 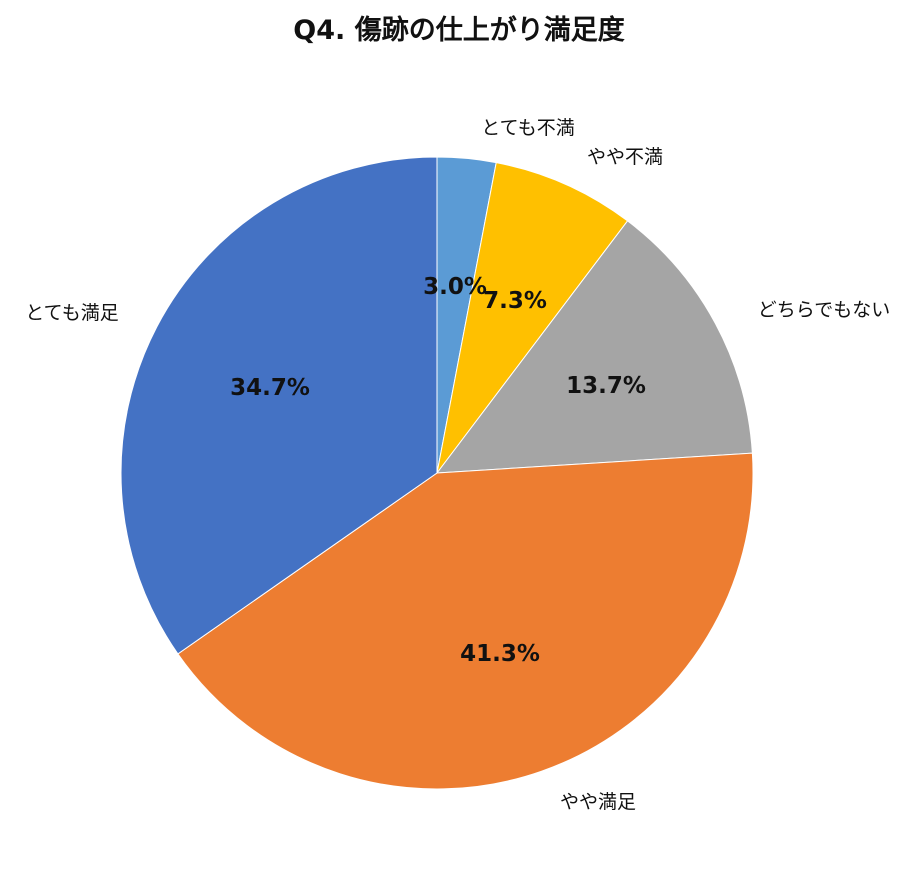 What do you see at coordinates (598, 802) in the screenshot?
I see `category-label-4: やや満足` at bounding box center [598, 802].